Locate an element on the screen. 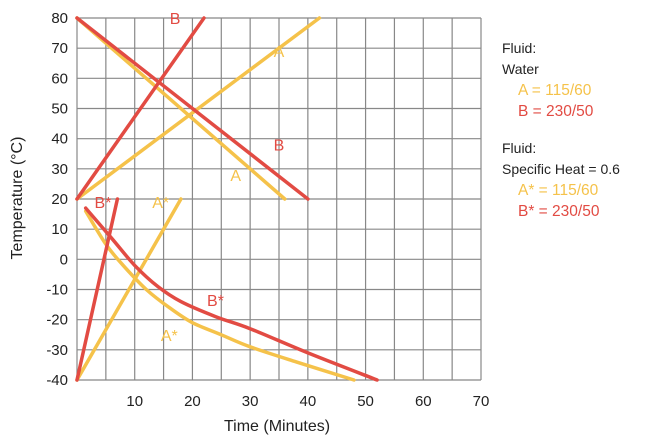  y-tick-label: 60 is located at coordinates (59, 78).